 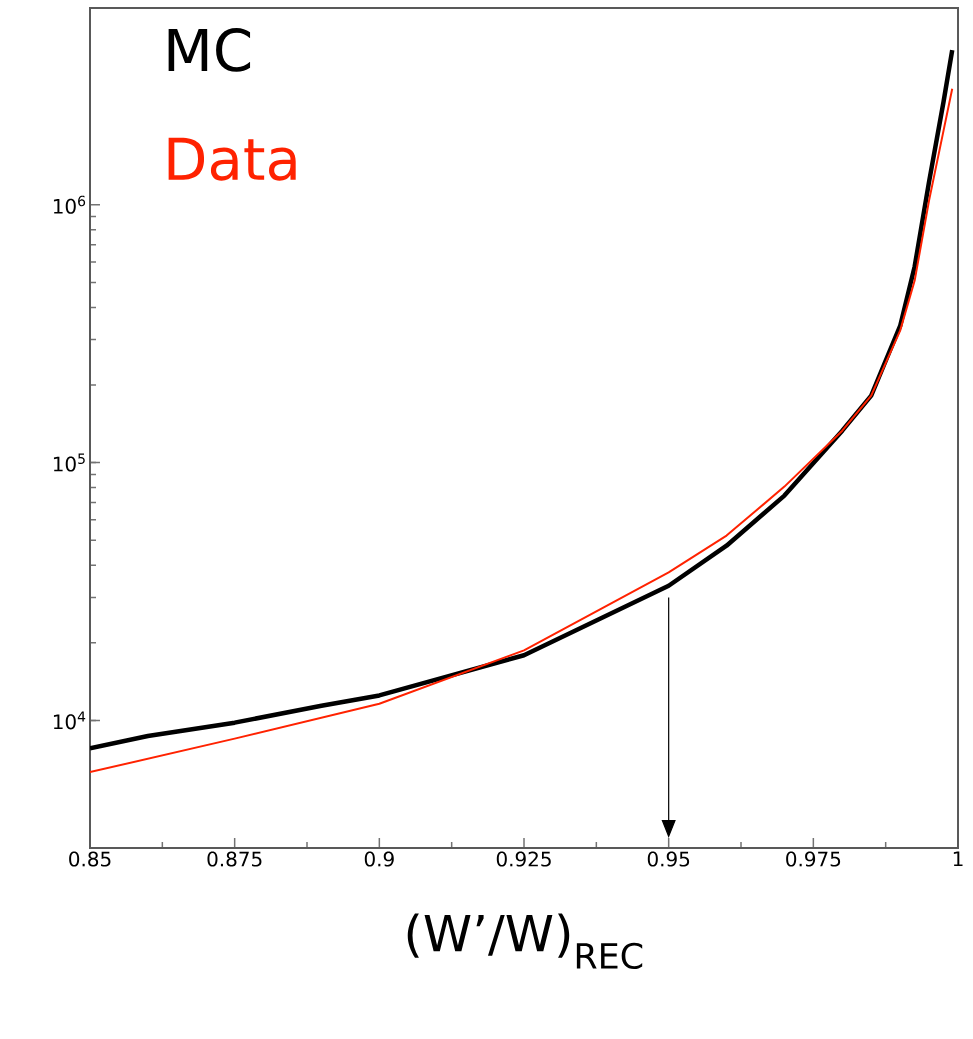 What do you see at coordinates (232, 159) in the screenshot?
I see `text: Data` at bounding box center [232, 159].